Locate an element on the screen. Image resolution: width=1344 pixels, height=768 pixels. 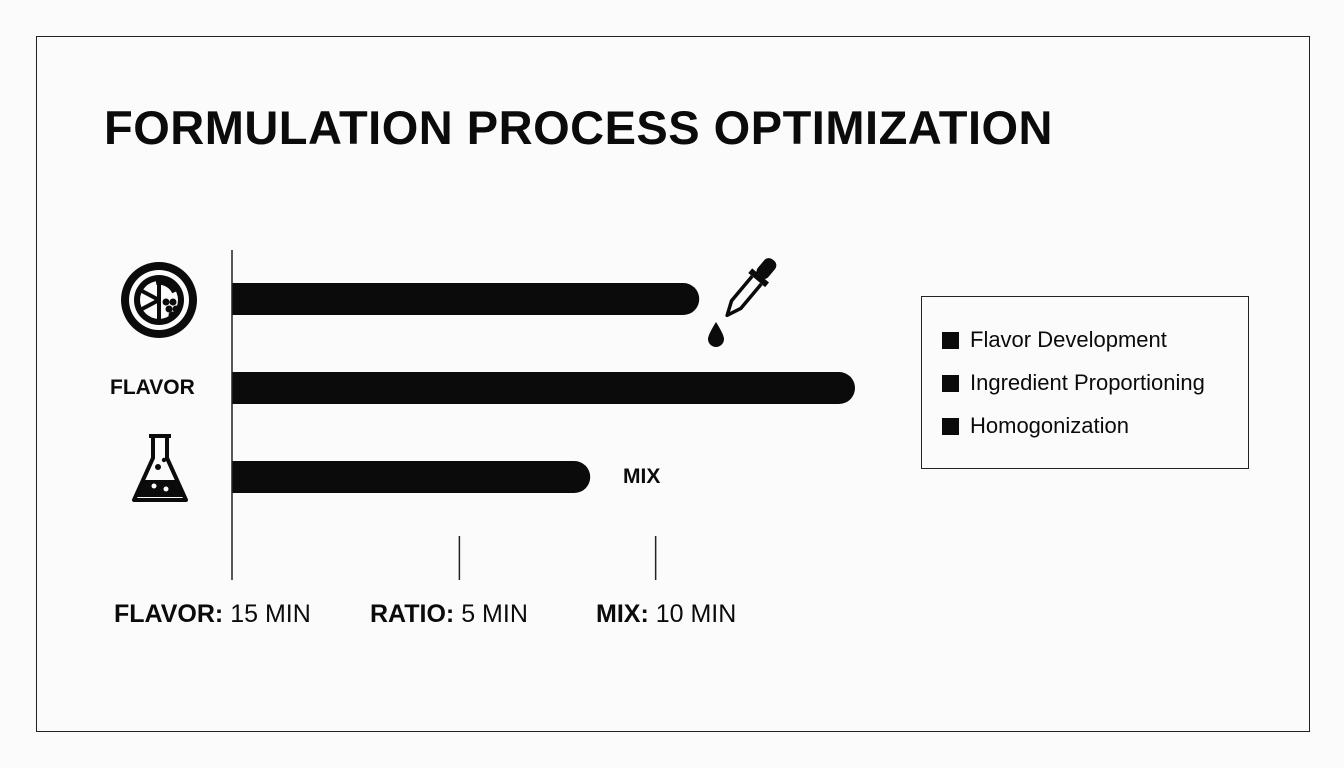
tick-label-flavor-value: 15 MIN is located at coordinates (267, 614).